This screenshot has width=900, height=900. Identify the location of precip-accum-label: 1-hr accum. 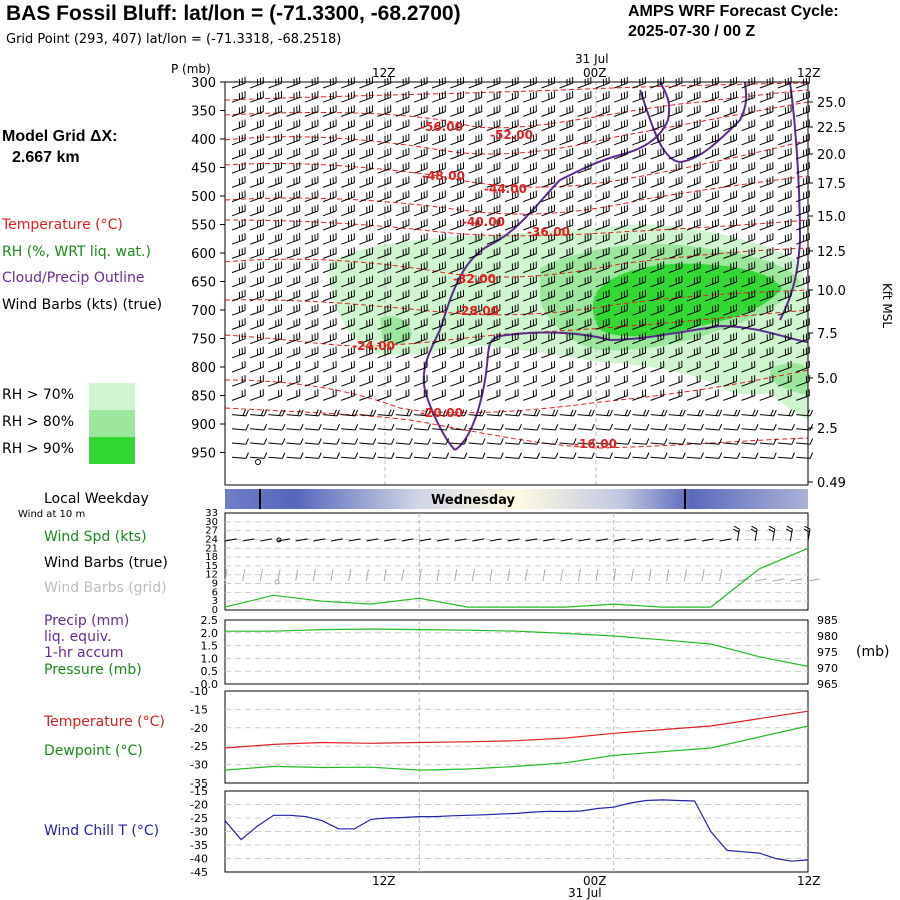
(84, 653).